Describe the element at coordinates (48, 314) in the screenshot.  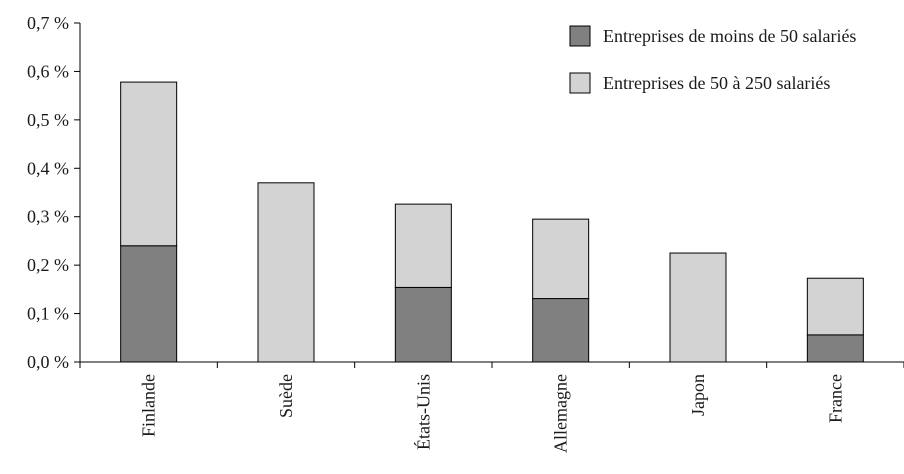
I see `y-tick-label: 0,1 %` at that location.